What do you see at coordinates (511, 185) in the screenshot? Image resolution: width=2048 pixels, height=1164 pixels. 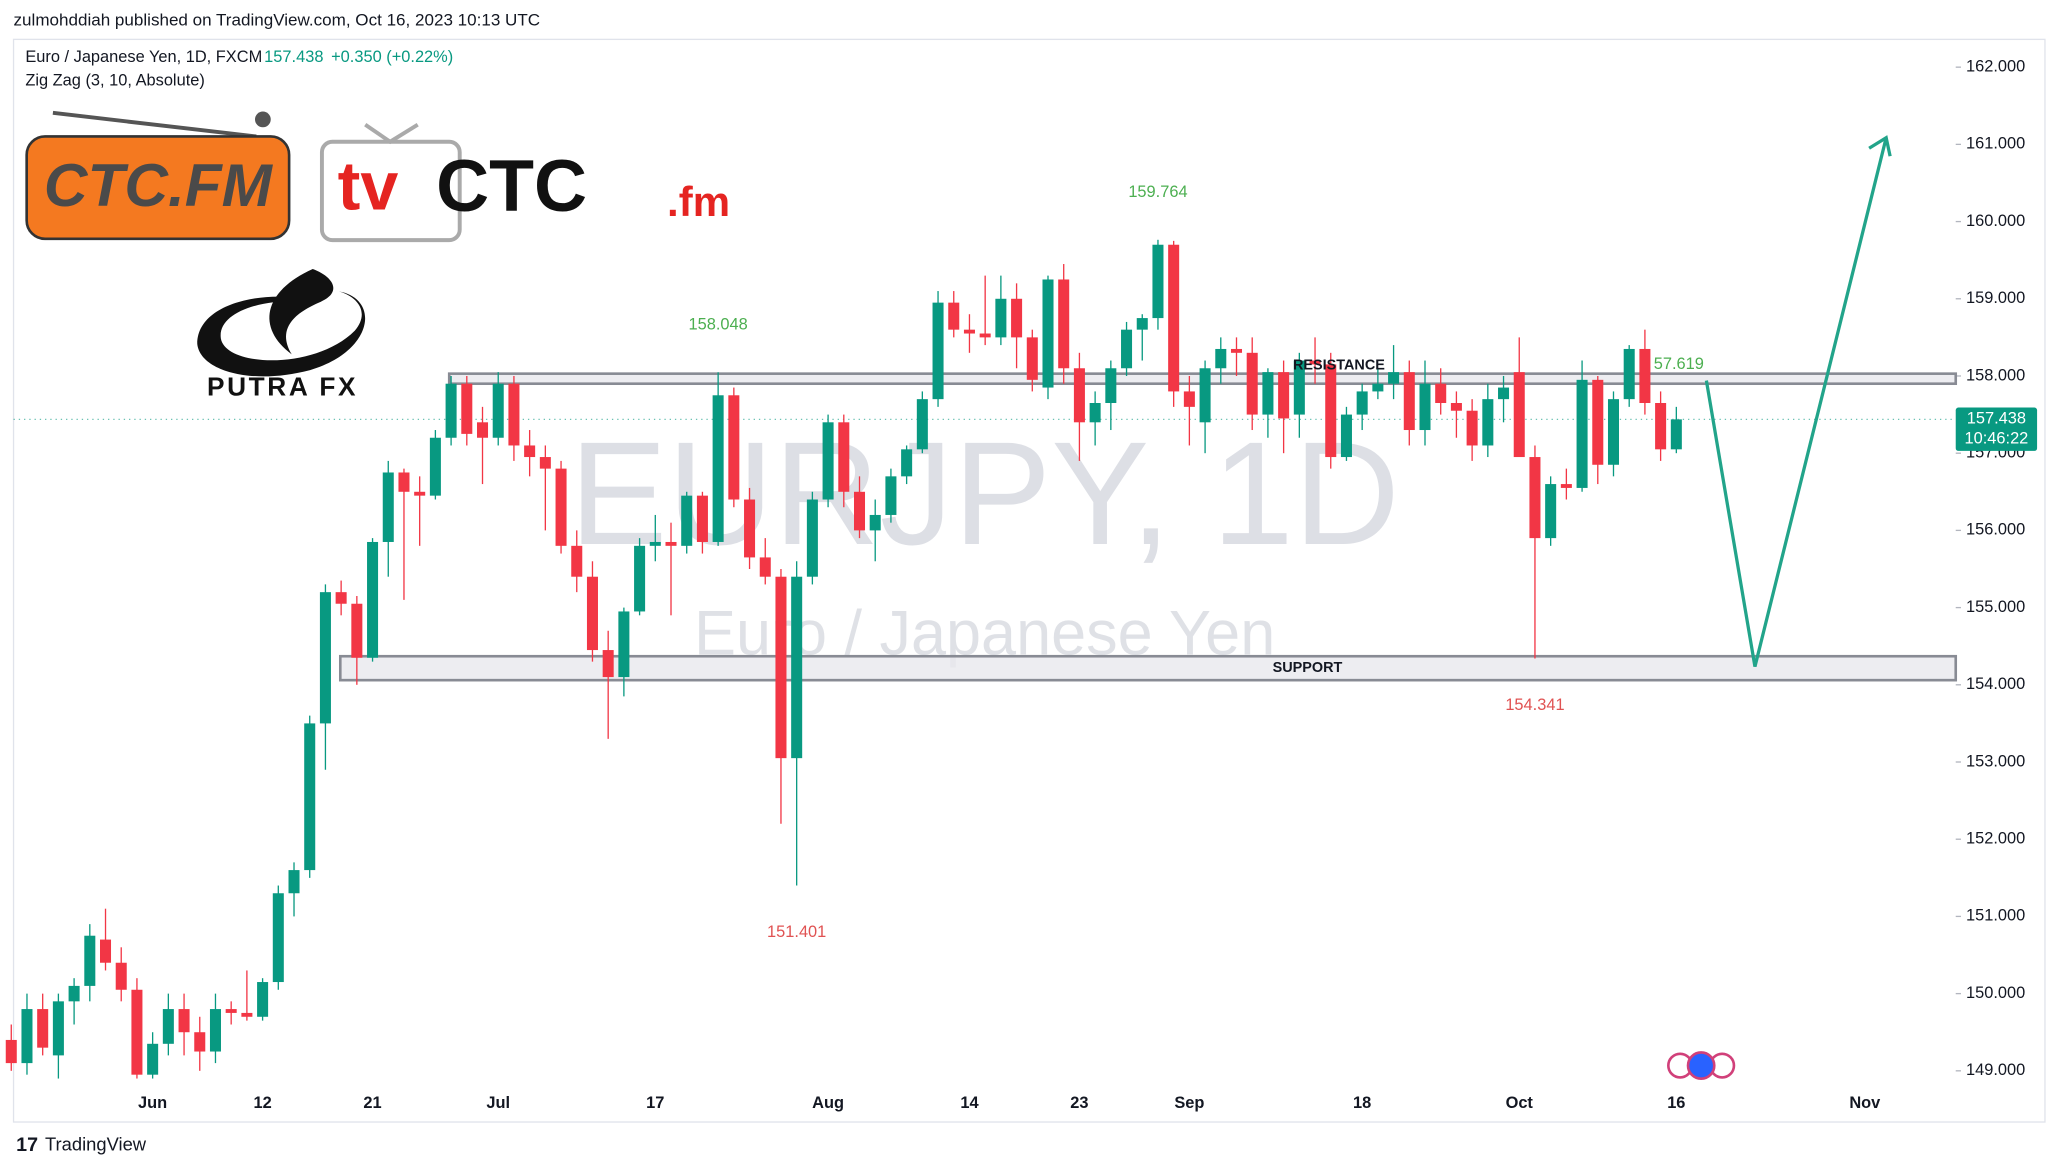 I see `tvctc-text: CTC` at bounding box center [511, 185].